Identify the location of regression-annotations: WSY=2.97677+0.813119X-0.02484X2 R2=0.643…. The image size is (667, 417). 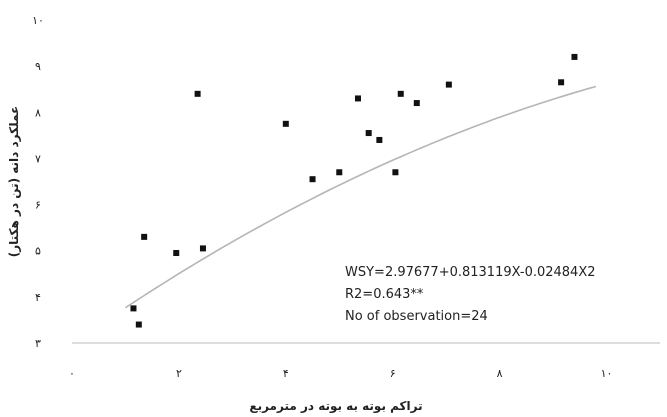
(470, 294).